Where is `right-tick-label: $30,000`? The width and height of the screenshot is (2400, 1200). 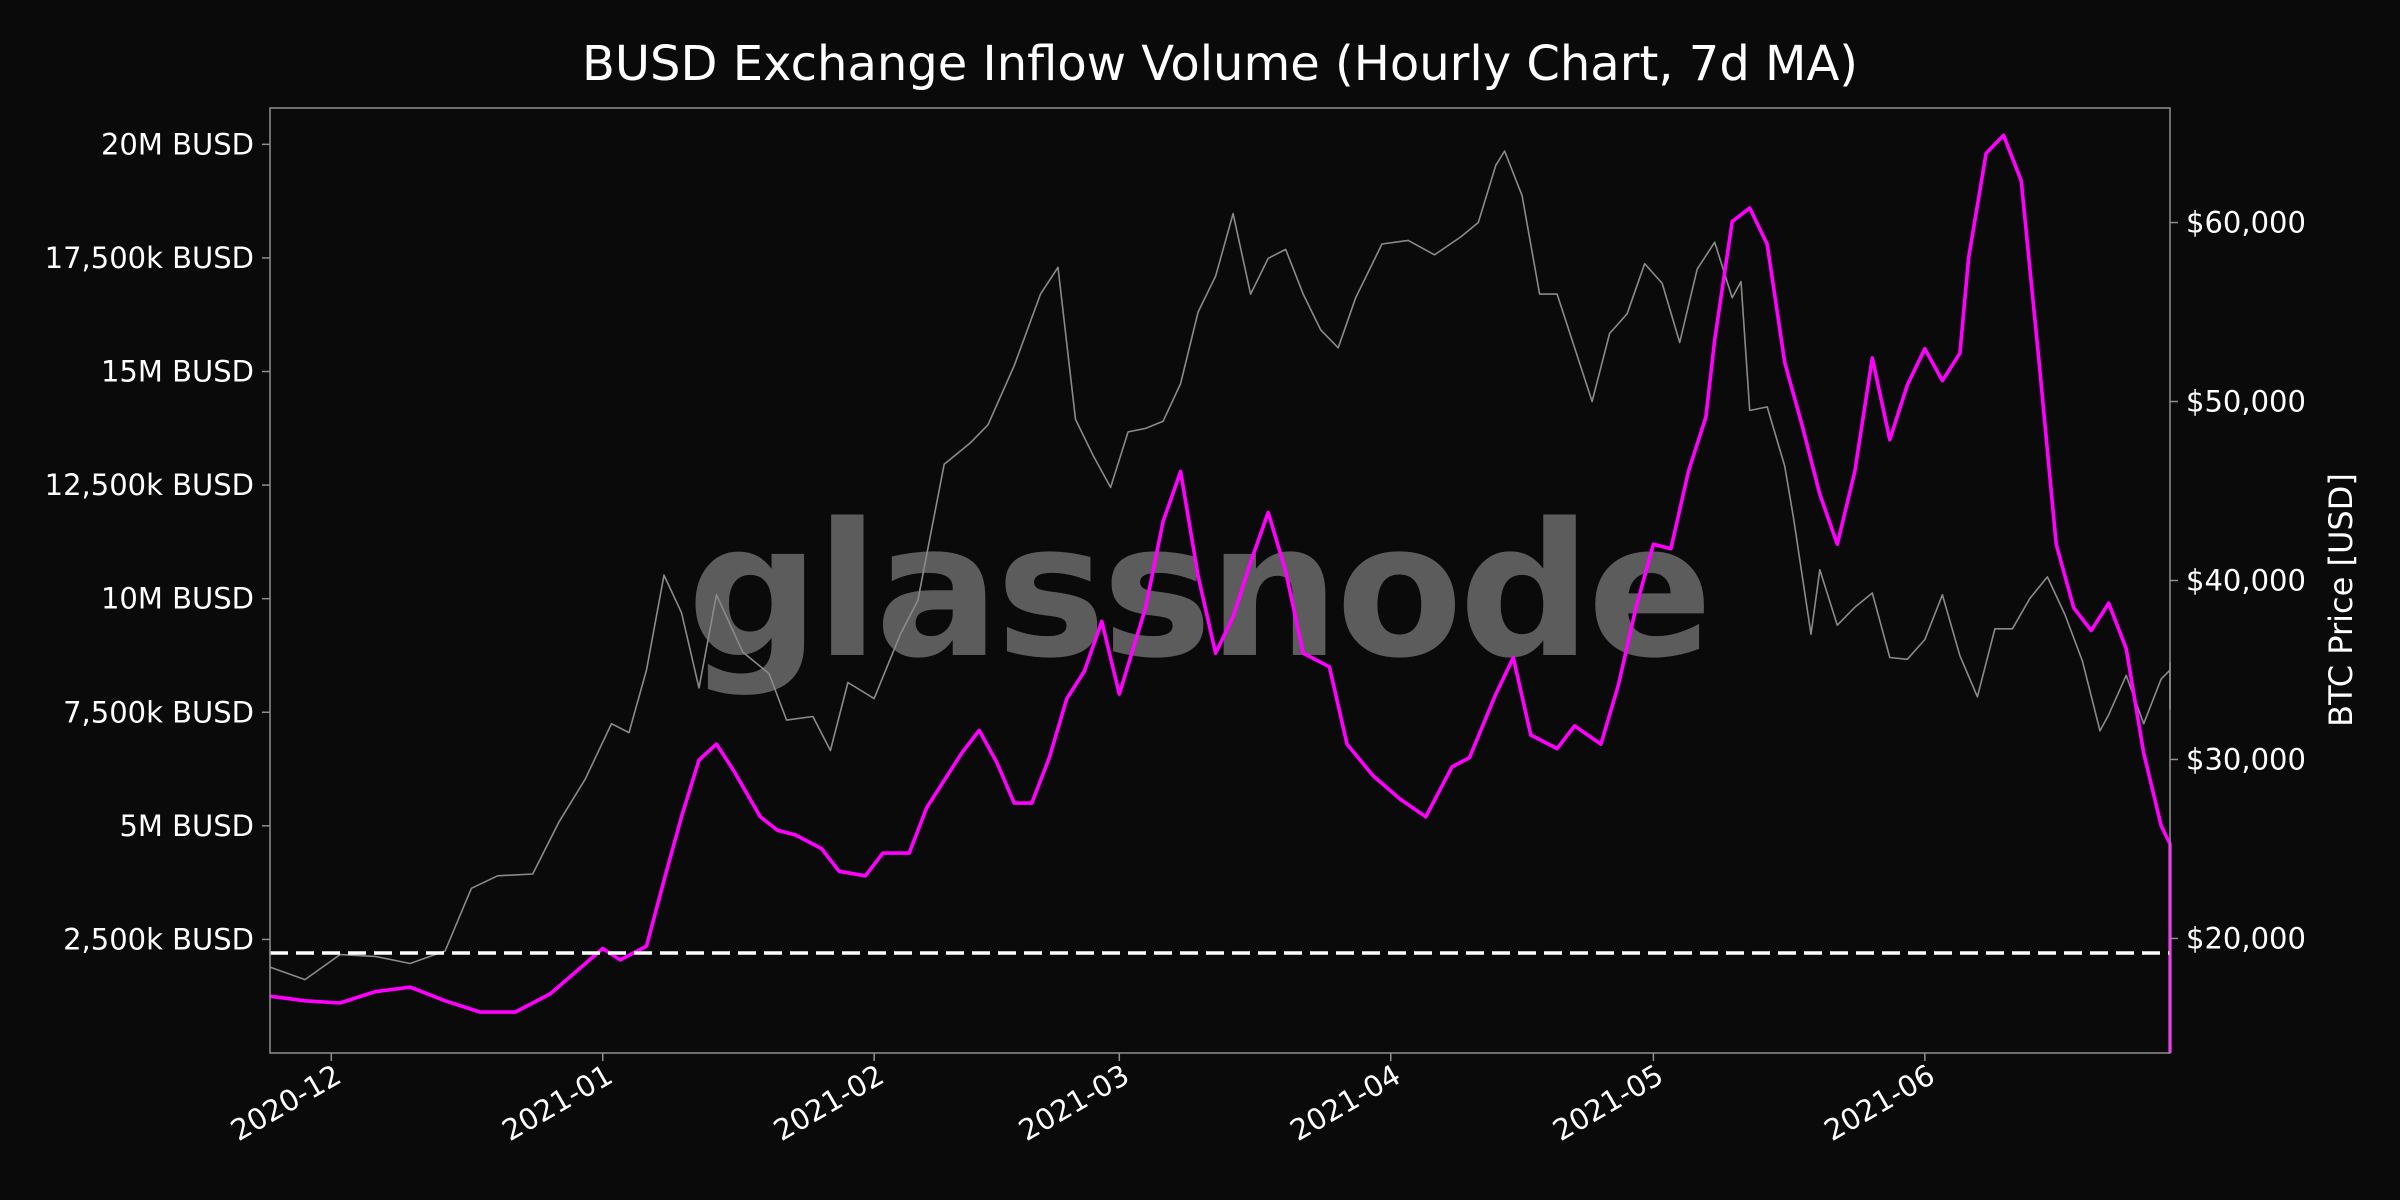
right-tick-label: $30,000 is located at coordinates (2246, 759).